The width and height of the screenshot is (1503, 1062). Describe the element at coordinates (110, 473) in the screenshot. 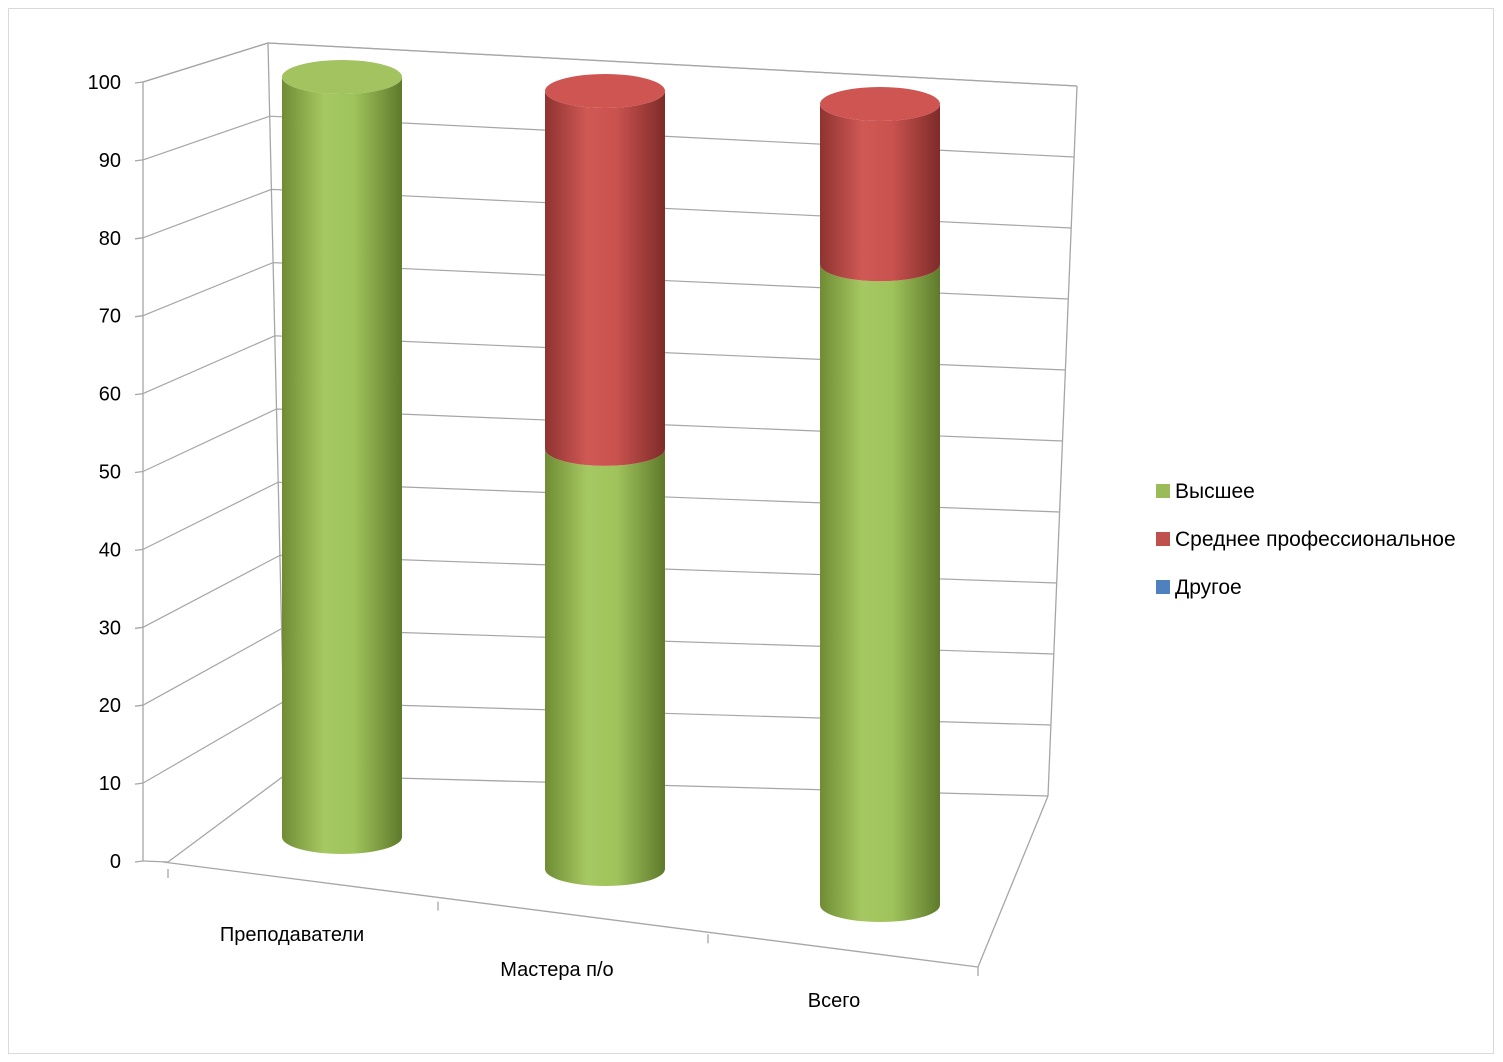

I see `y-tick-label: 50` at that location.